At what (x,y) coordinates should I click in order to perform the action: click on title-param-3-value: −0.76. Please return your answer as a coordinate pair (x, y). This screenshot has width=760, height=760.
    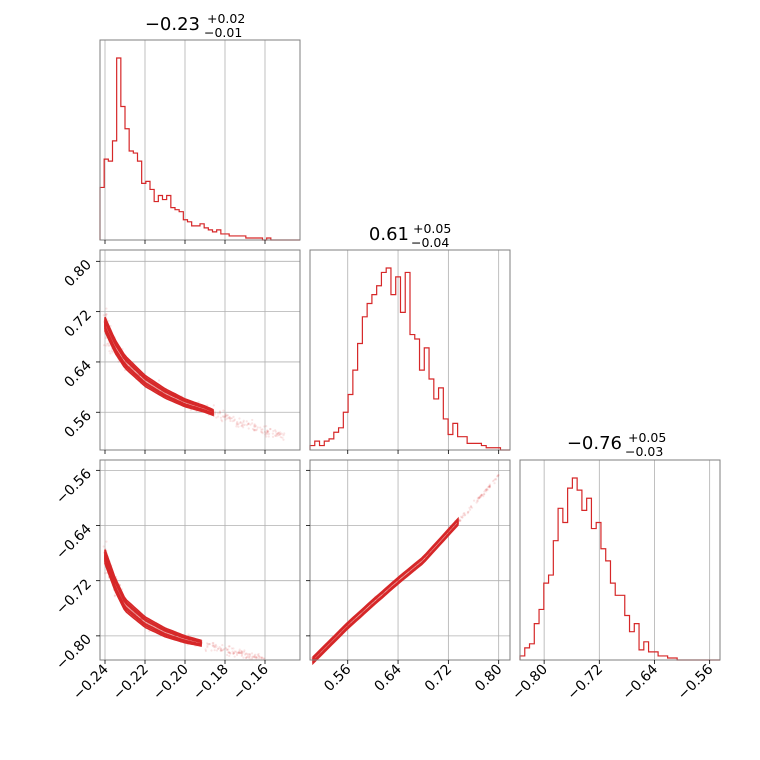
    Looking at the image, I should click on (594, 443).